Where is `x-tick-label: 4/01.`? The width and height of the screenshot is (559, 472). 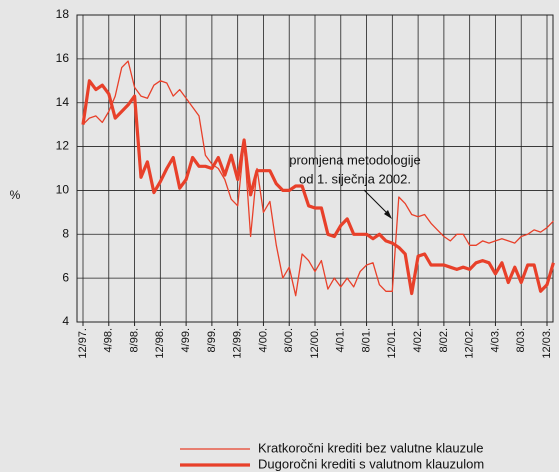 x-tick-label: 4/01. is located at coordinates (341, 340).